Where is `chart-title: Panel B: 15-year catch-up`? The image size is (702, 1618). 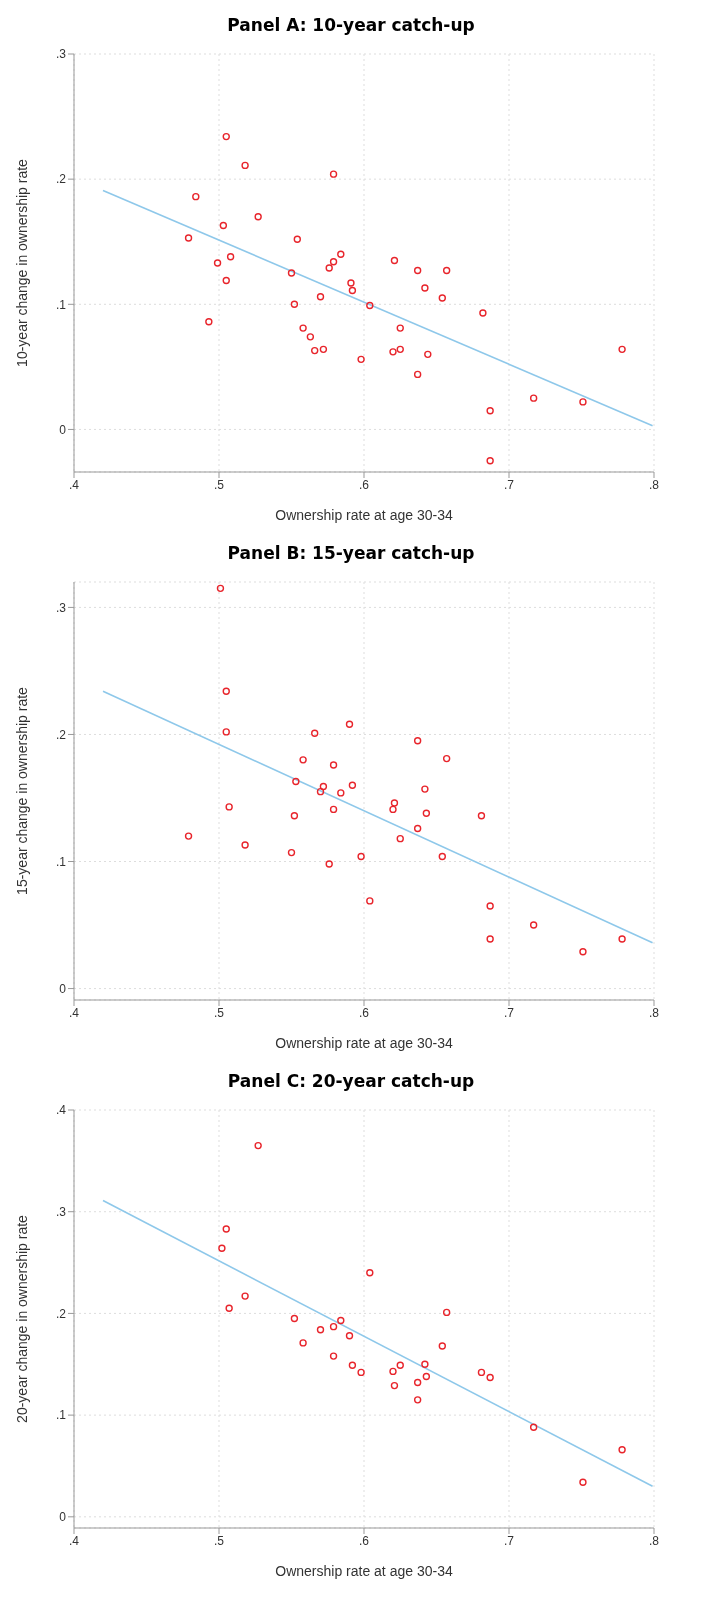 chart-title: Panel B: 15-year catch-up is located at coordinates (351, 553).